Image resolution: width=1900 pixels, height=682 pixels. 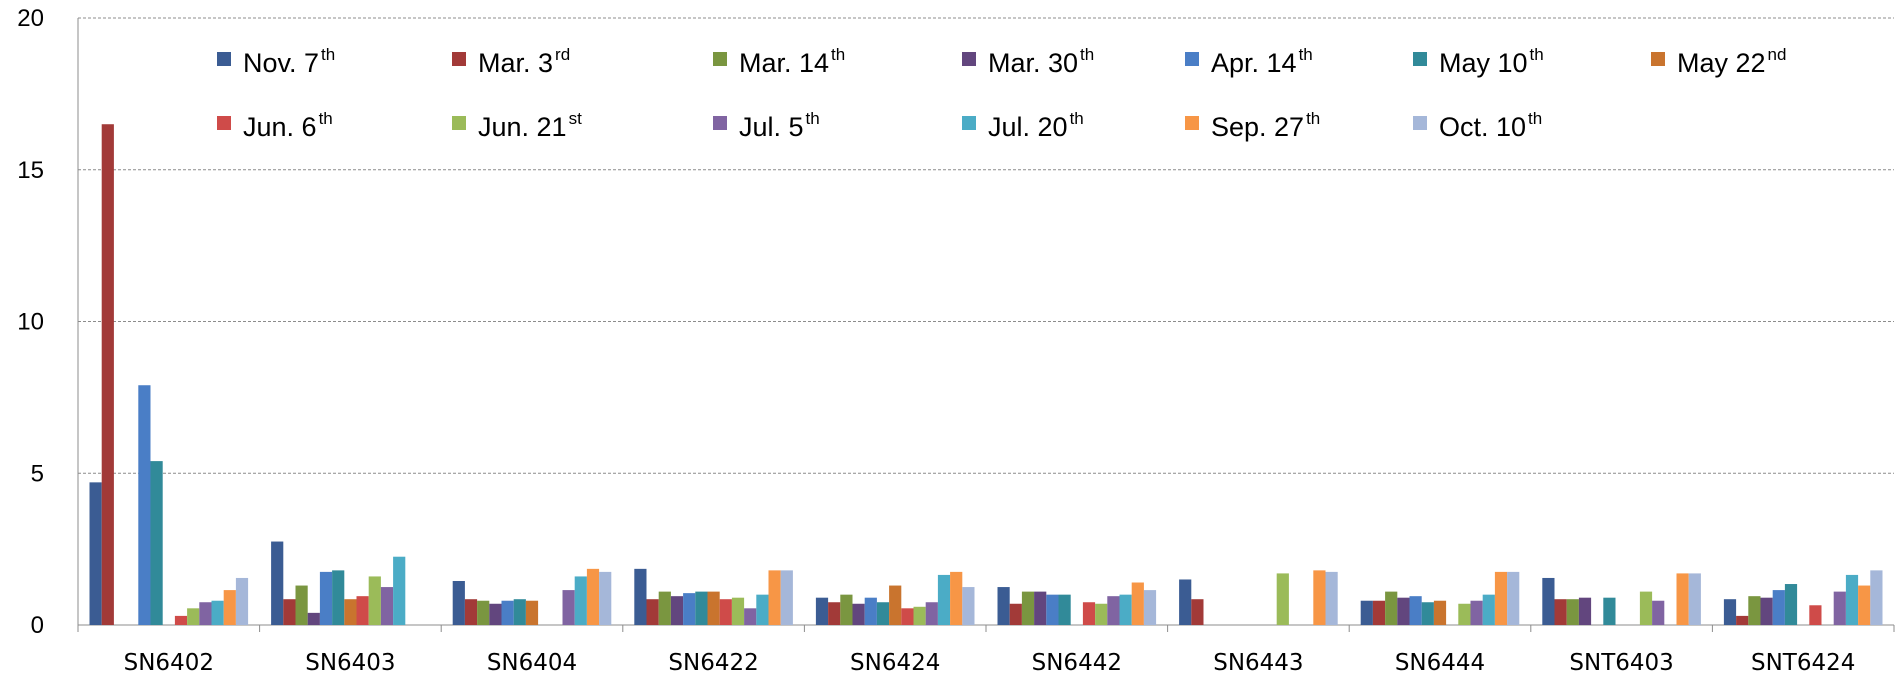 What do you see at coordinates (1803, 663) in the screenshot?
I see `x-tick-label: SNT6424` at bounding box center [1803, 663].